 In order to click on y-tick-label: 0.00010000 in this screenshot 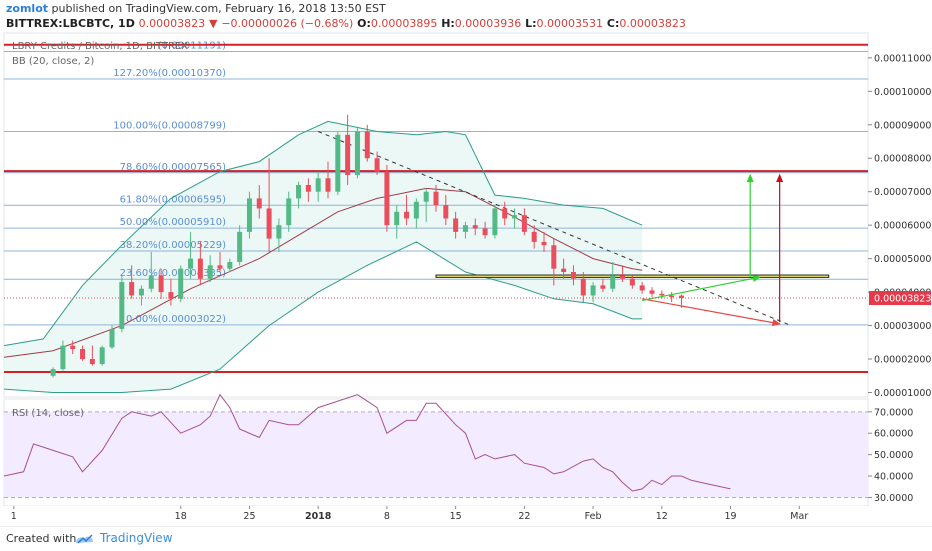, I will do `click(902, 92)`.